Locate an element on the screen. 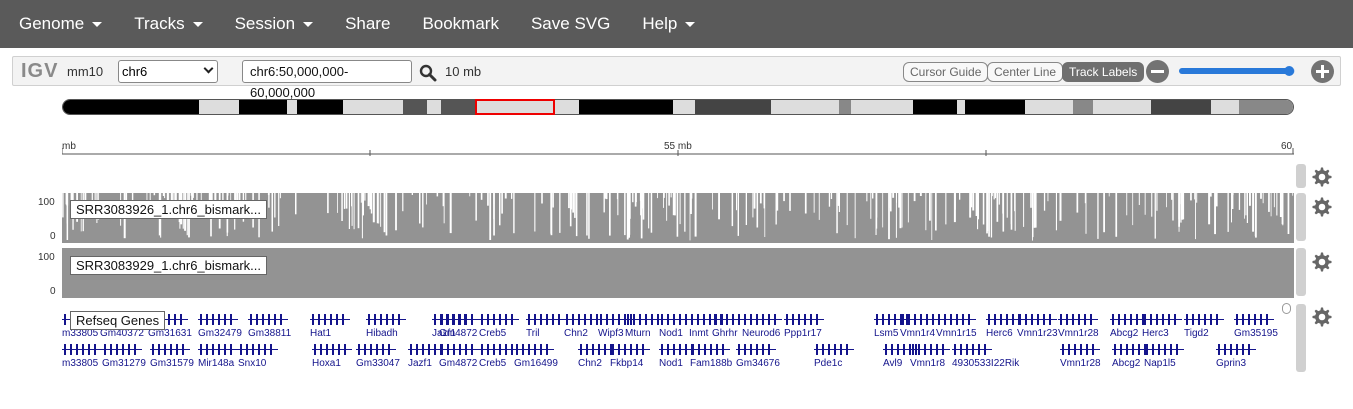  search-icon is located at coordinates (428, 73).